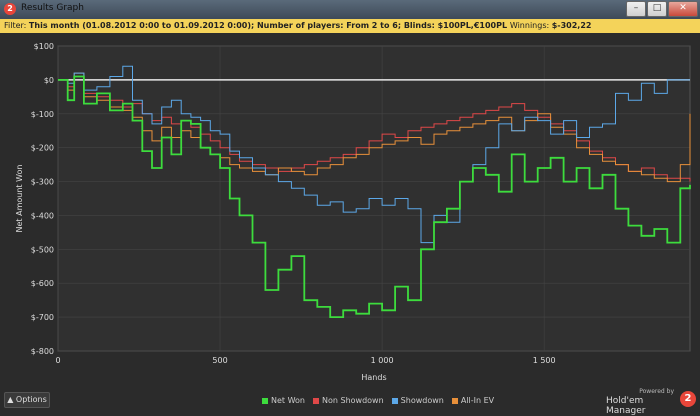  What do you see at coordinates (42, 182) in the screenshot?
I see `y-tick-label: $-300` at bounding box center [42, 182].